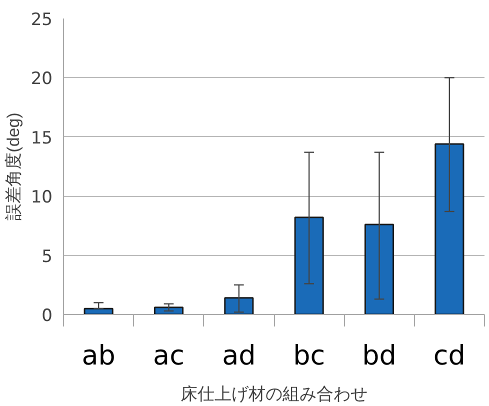 This screenshot has width=489, height=406. What do you see at coordinates (47, 256) in the screenshot?
I see `y-tick-label: 5` at bounding box center [47, 256].